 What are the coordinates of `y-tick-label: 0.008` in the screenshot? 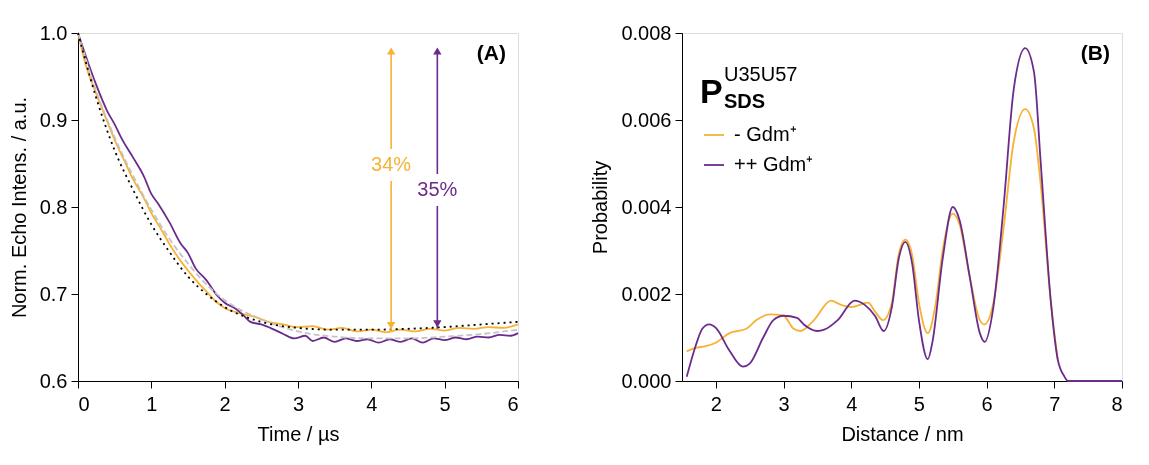 It's located at (646, 32).